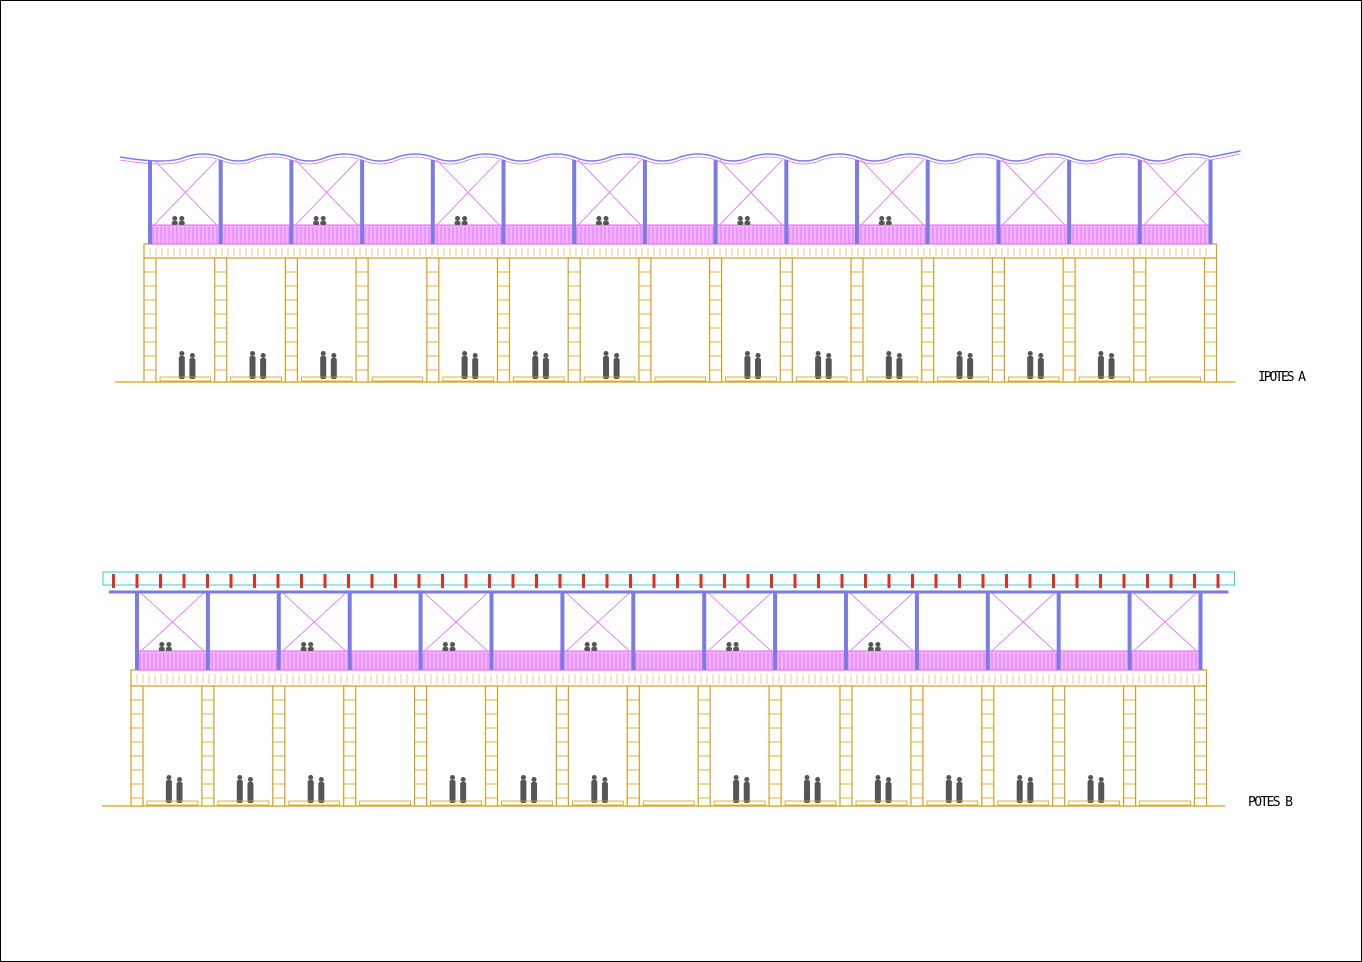  What do you see at coordinates (668, 578) in the screenshot?
I see `roof-fascia` at bounding box center [668, 578].